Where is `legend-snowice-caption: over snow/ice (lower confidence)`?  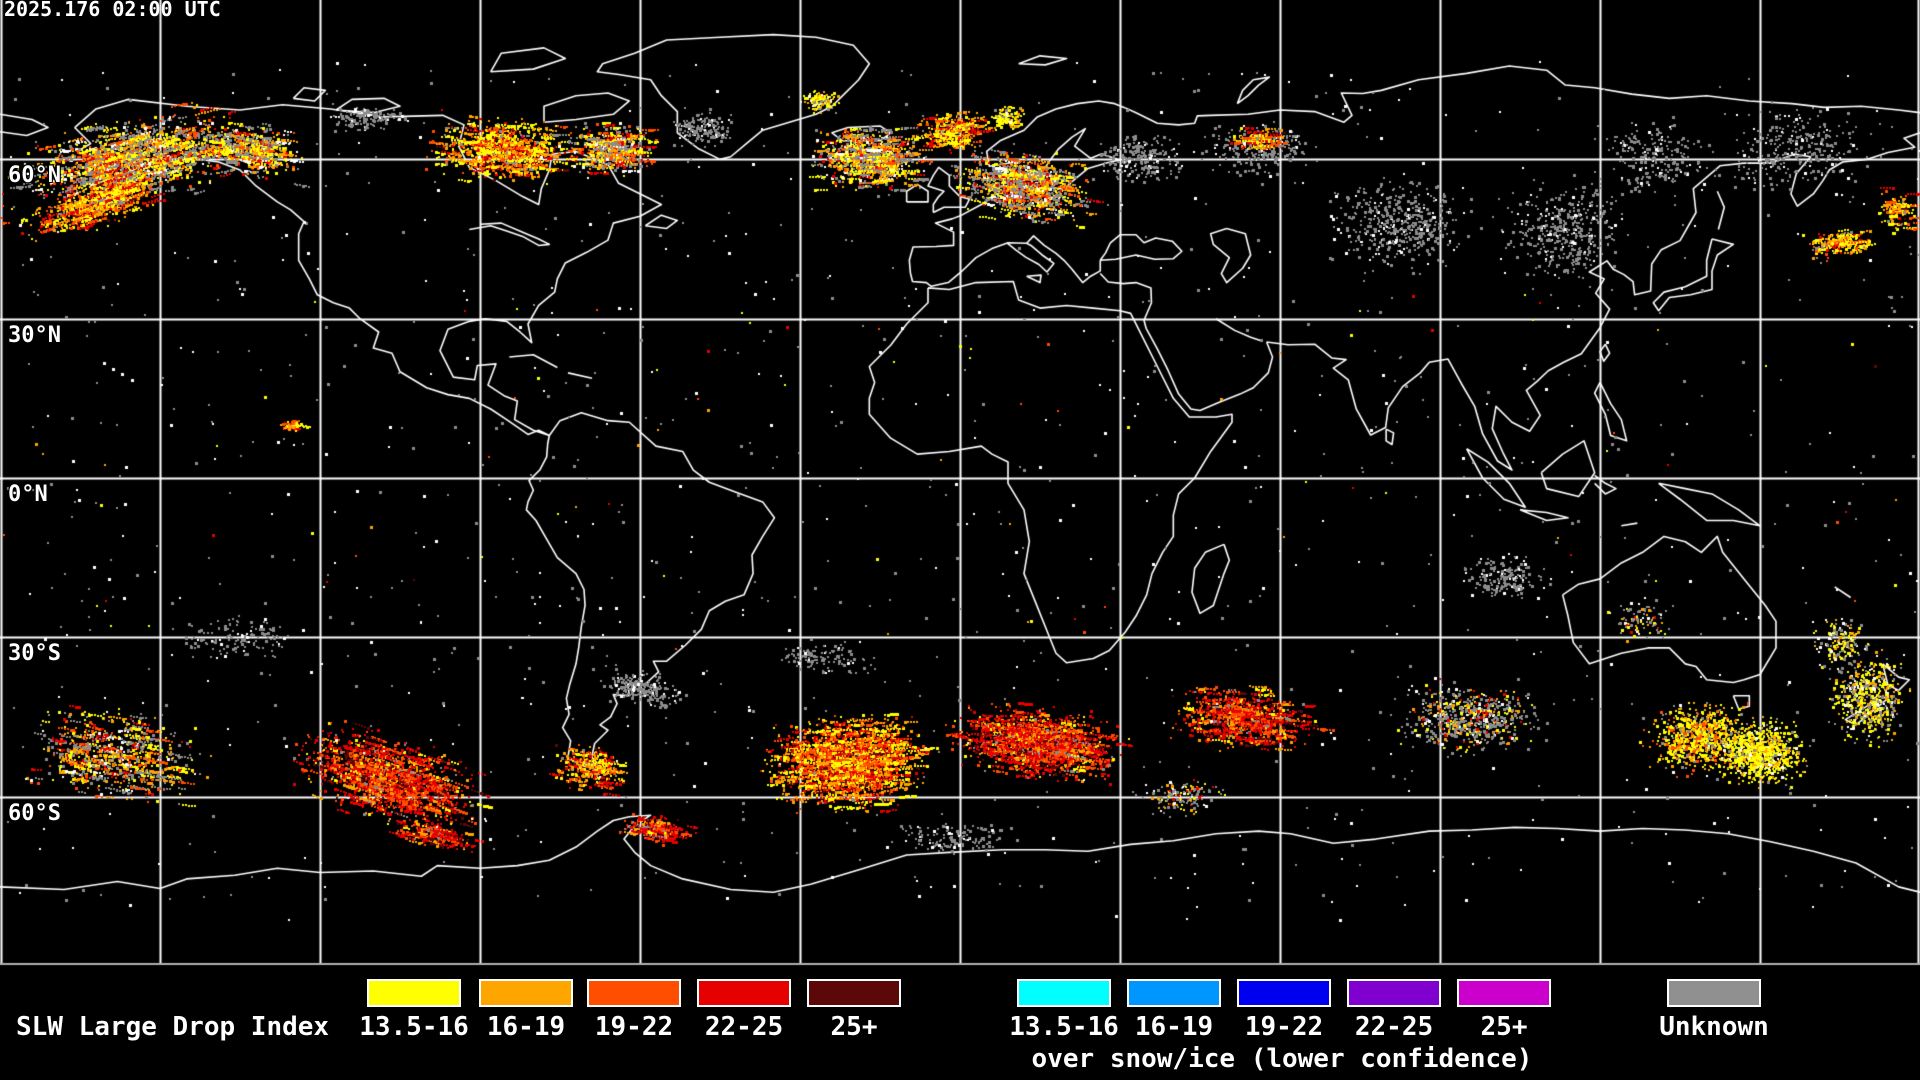
legend-snowice-caption: over snow/ice (lower confidence) is located at coordinates (1282, 1059).